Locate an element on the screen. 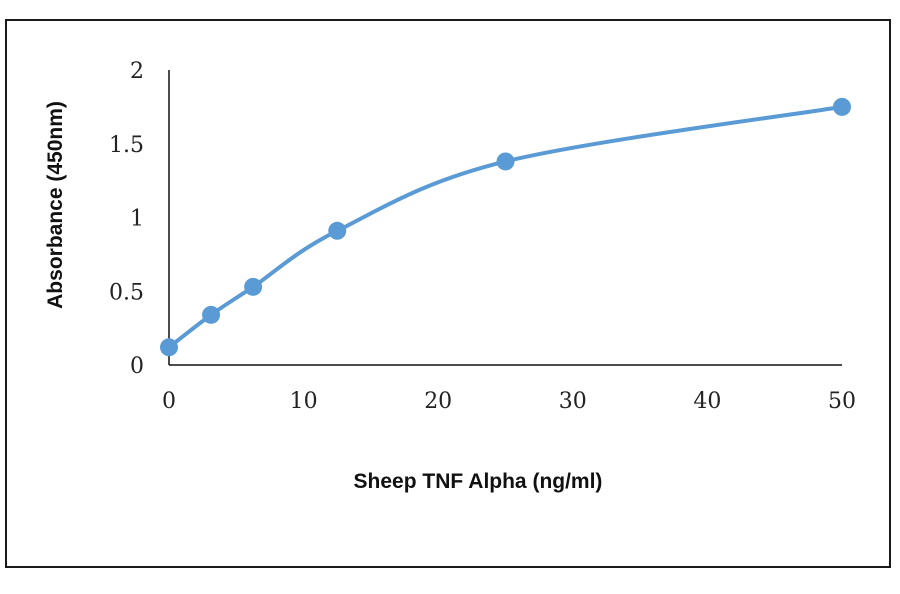 This screenshot has height=594, width=900. y-tick-label: 1.5 is located at coordinates (126, 145).